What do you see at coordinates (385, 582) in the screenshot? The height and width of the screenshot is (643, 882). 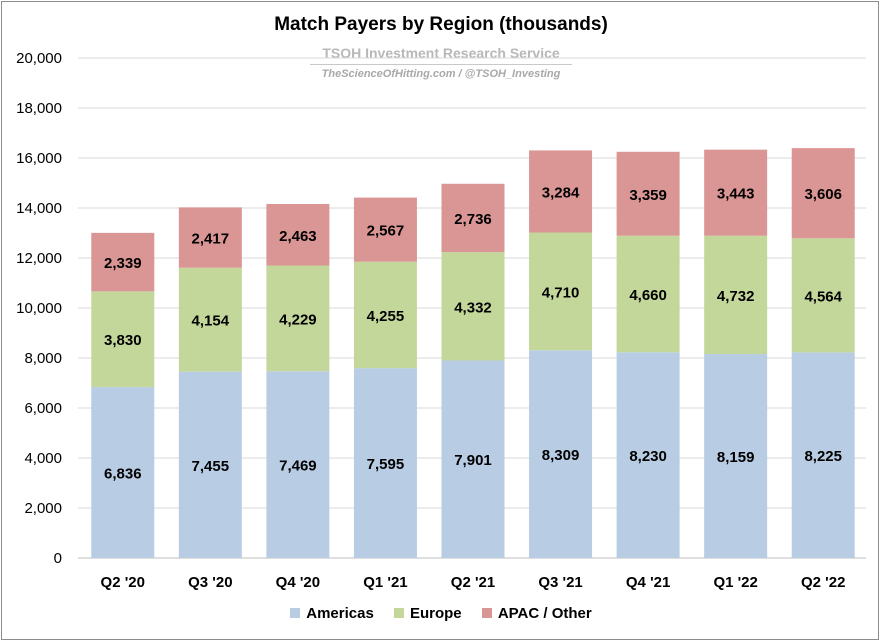 I see `x-tick-label: Q1 '21` at bounding box center [385, 582].